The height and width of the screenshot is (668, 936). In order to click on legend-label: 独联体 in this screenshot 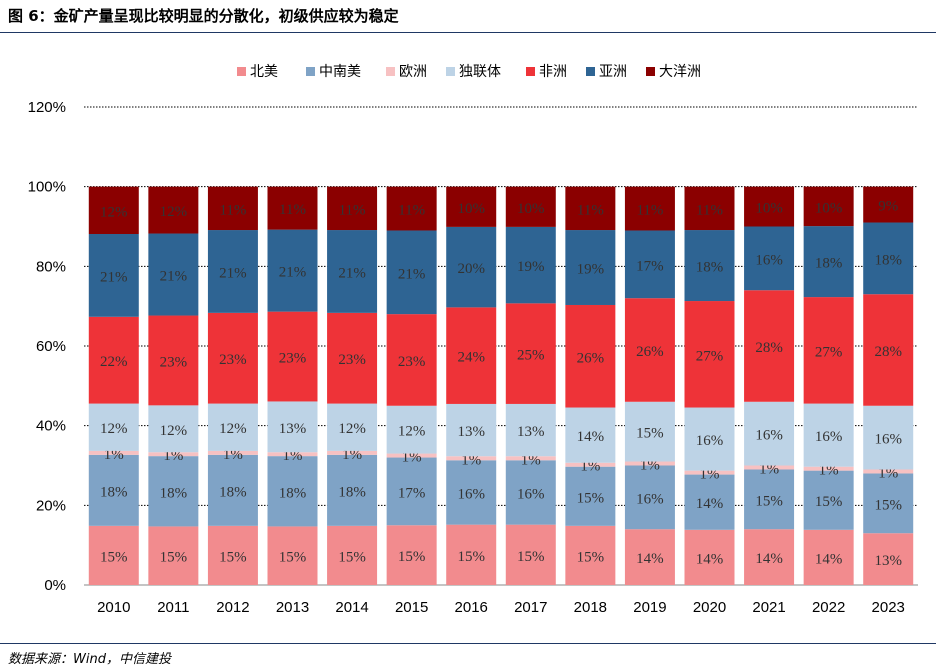, I will do `click(480, 72)`.